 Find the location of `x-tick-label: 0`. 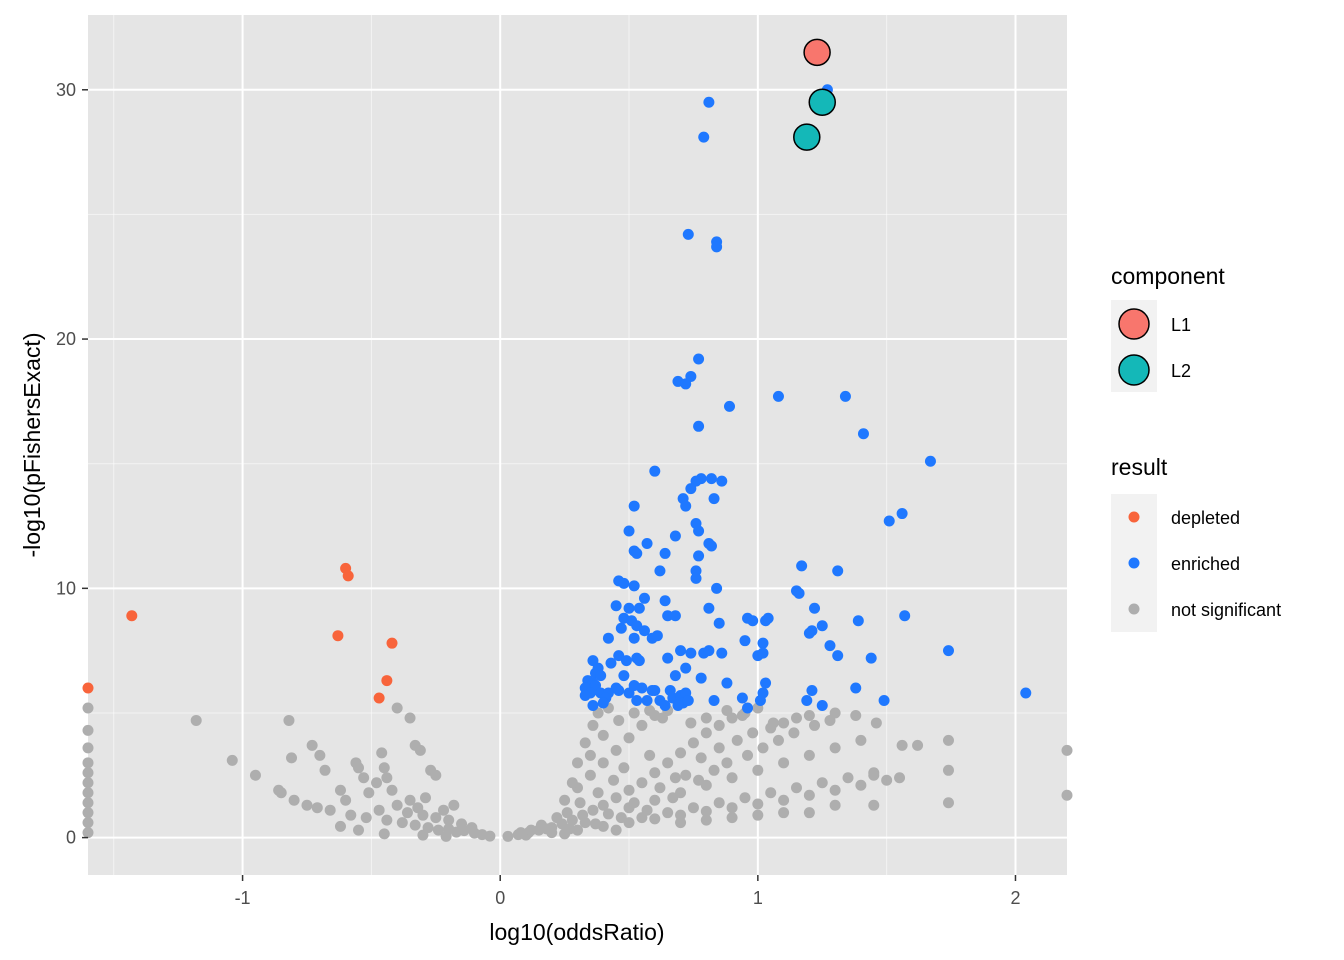

x-tick-label: 0 is located at coordinates (500, 898).